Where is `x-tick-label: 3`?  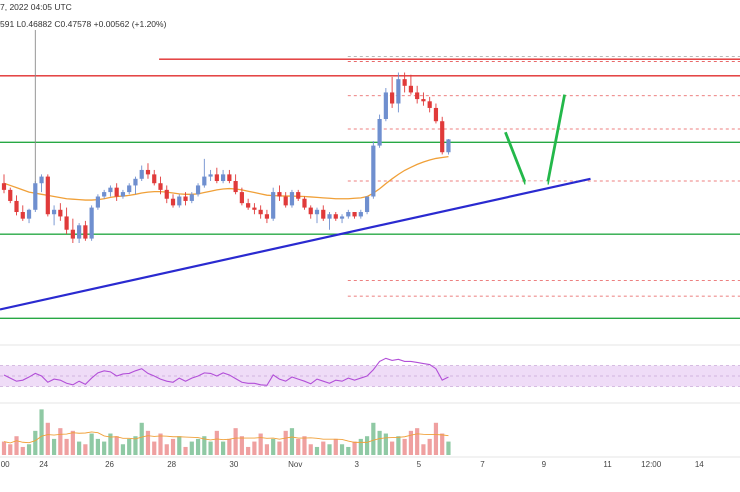
x-tick-label: 3 is located at coordinates (356, 464).